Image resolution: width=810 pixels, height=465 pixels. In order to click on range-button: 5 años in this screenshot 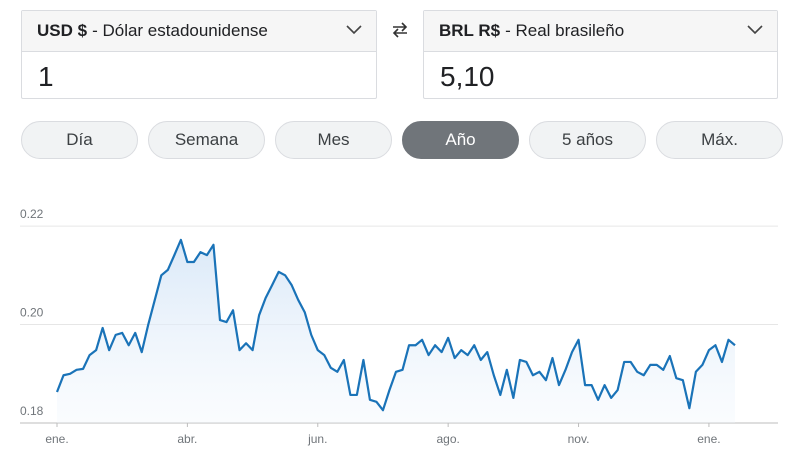, I will do `click(587, 140)`.